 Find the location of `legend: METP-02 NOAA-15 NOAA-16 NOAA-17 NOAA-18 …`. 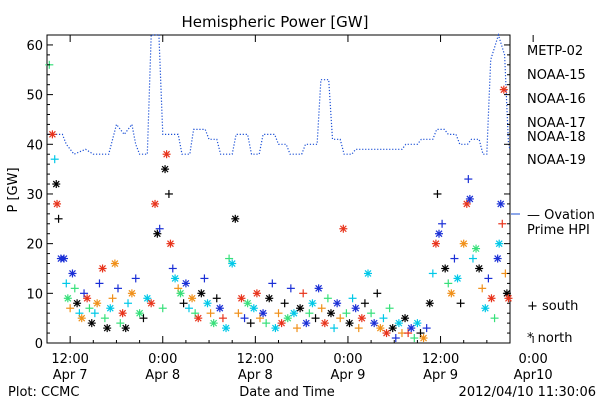

legend: METP-02 NOAA-15 NOAA-16 NOAA-17 NOAA-18 … is located at coordinates (553, 195).